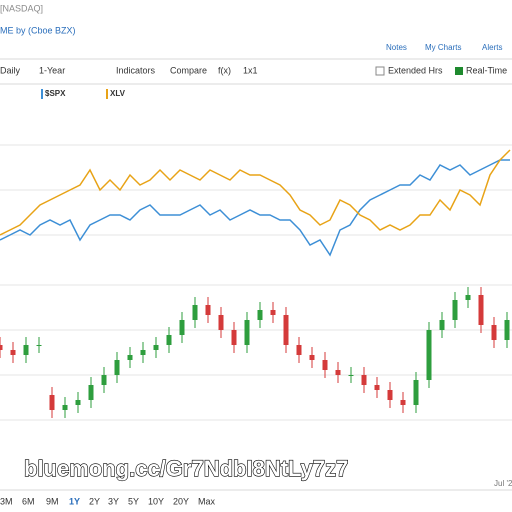 The height and width of the screenshot is (512, 512). What do you see at coordinates (52, 70) in the screenshot?
I see `toolbar-item: 1-Year` at bounding box center [52, 70].